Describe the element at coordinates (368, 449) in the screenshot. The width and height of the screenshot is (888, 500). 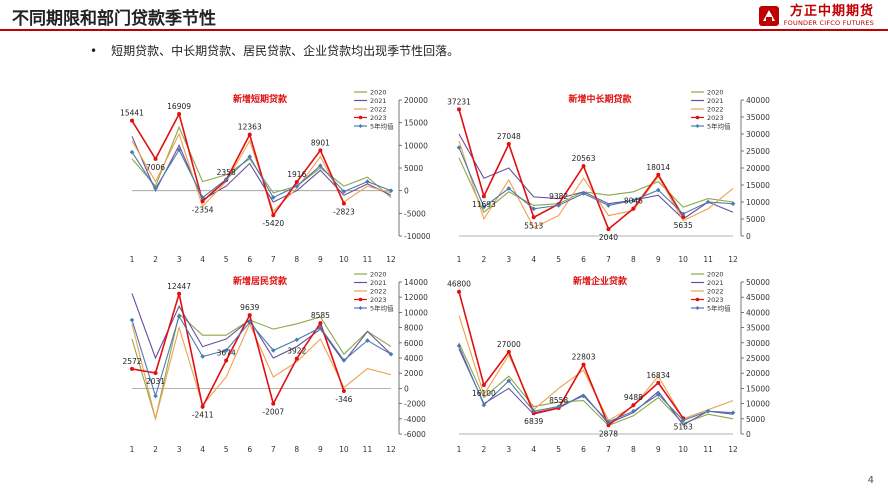
I see `x-tick-label: 11` at that location.